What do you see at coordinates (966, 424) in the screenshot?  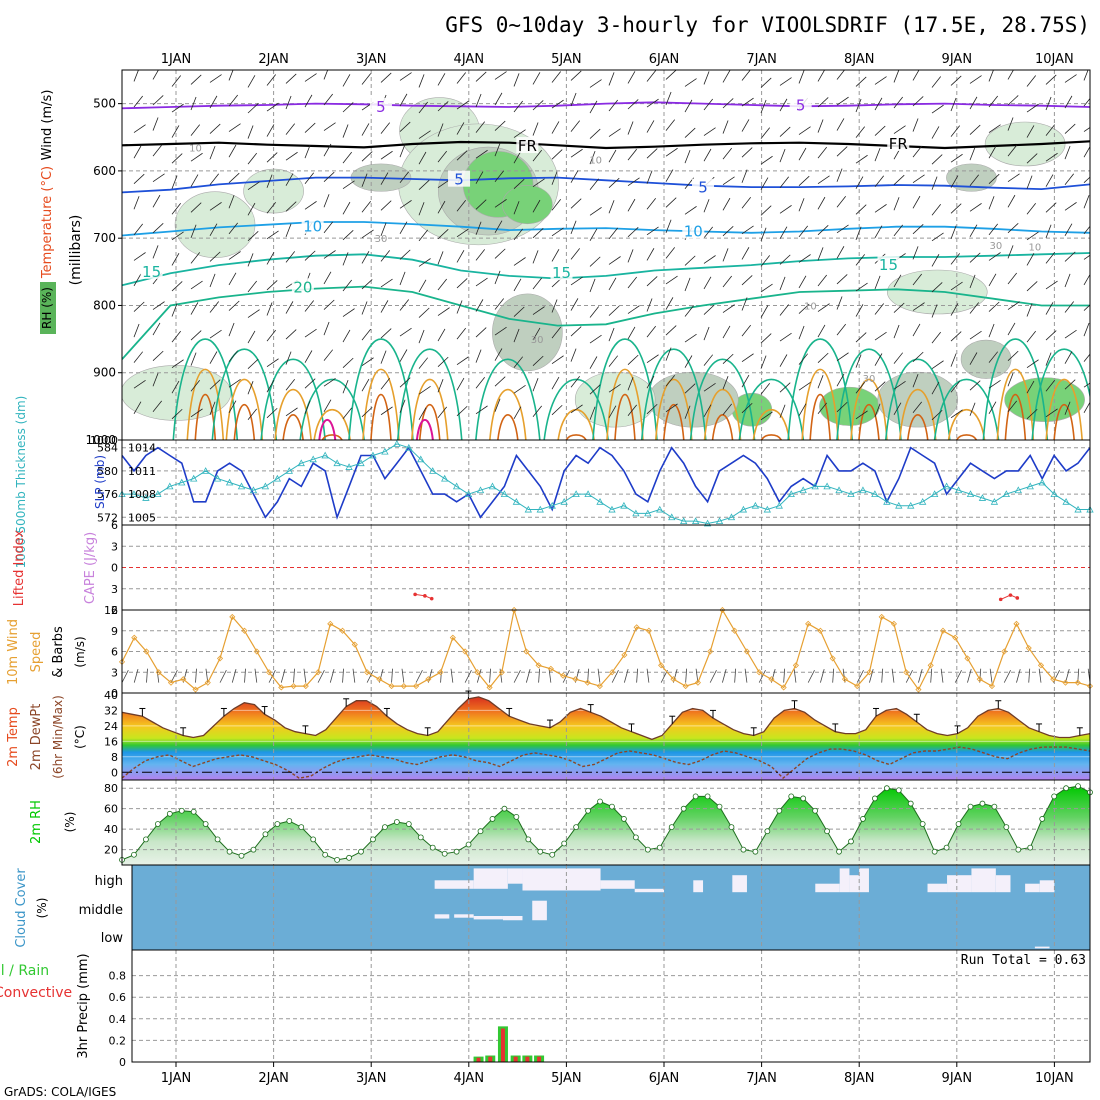 I see `warm-plume` at bounding box center [966, 424].